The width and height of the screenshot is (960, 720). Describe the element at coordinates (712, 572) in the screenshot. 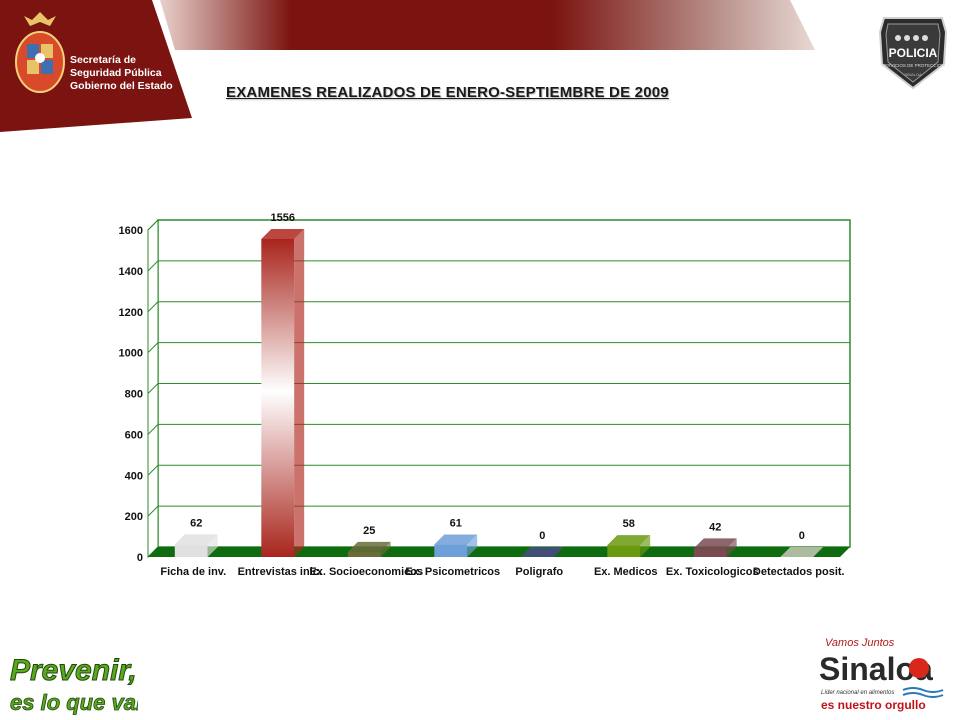

I see `x-tick-label: Ex. Toxicologicos` at that location.